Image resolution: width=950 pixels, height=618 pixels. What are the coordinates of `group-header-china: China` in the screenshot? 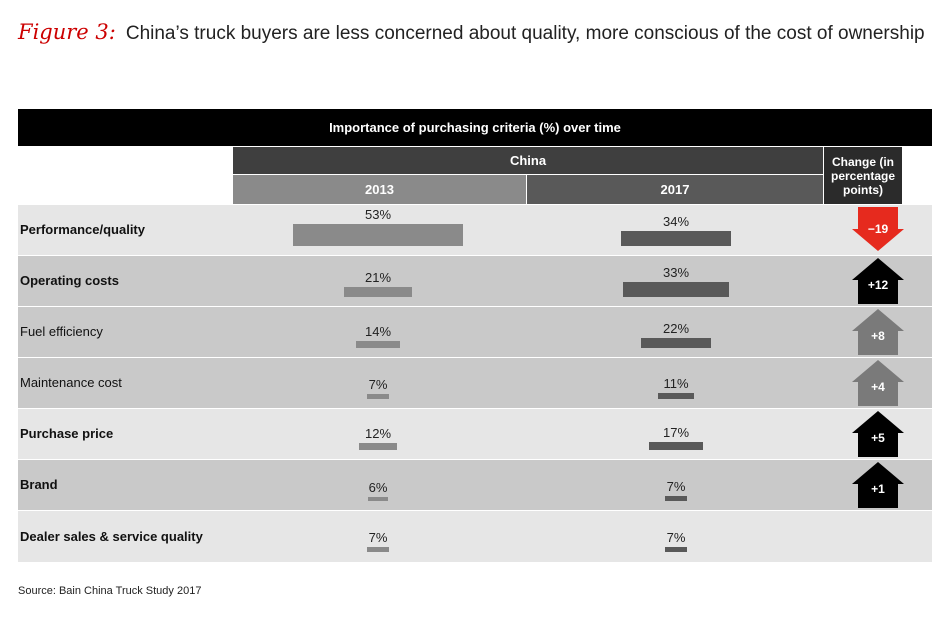 It's located at (528, 160).